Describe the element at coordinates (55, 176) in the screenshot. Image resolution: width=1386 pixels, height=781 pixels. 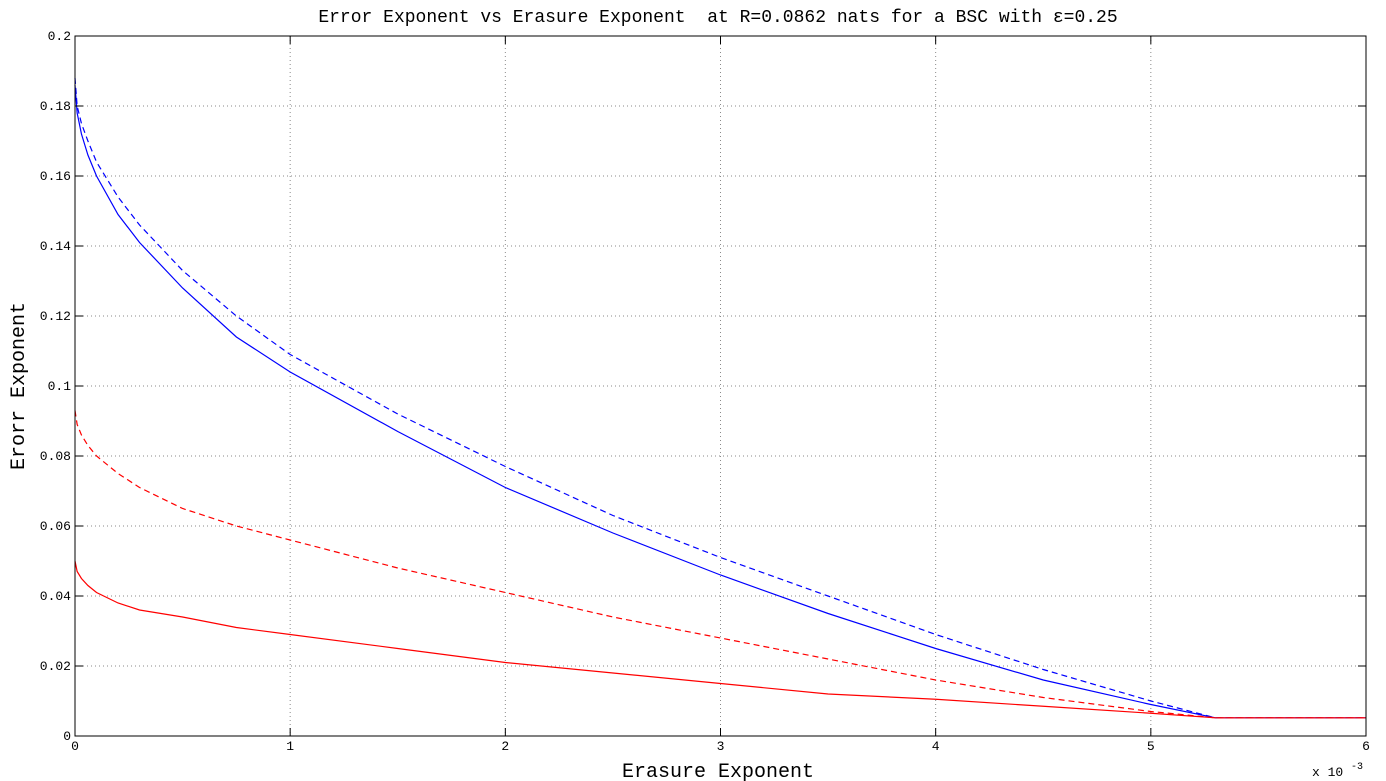
I see `y-tick-label: 0.16` at that location.